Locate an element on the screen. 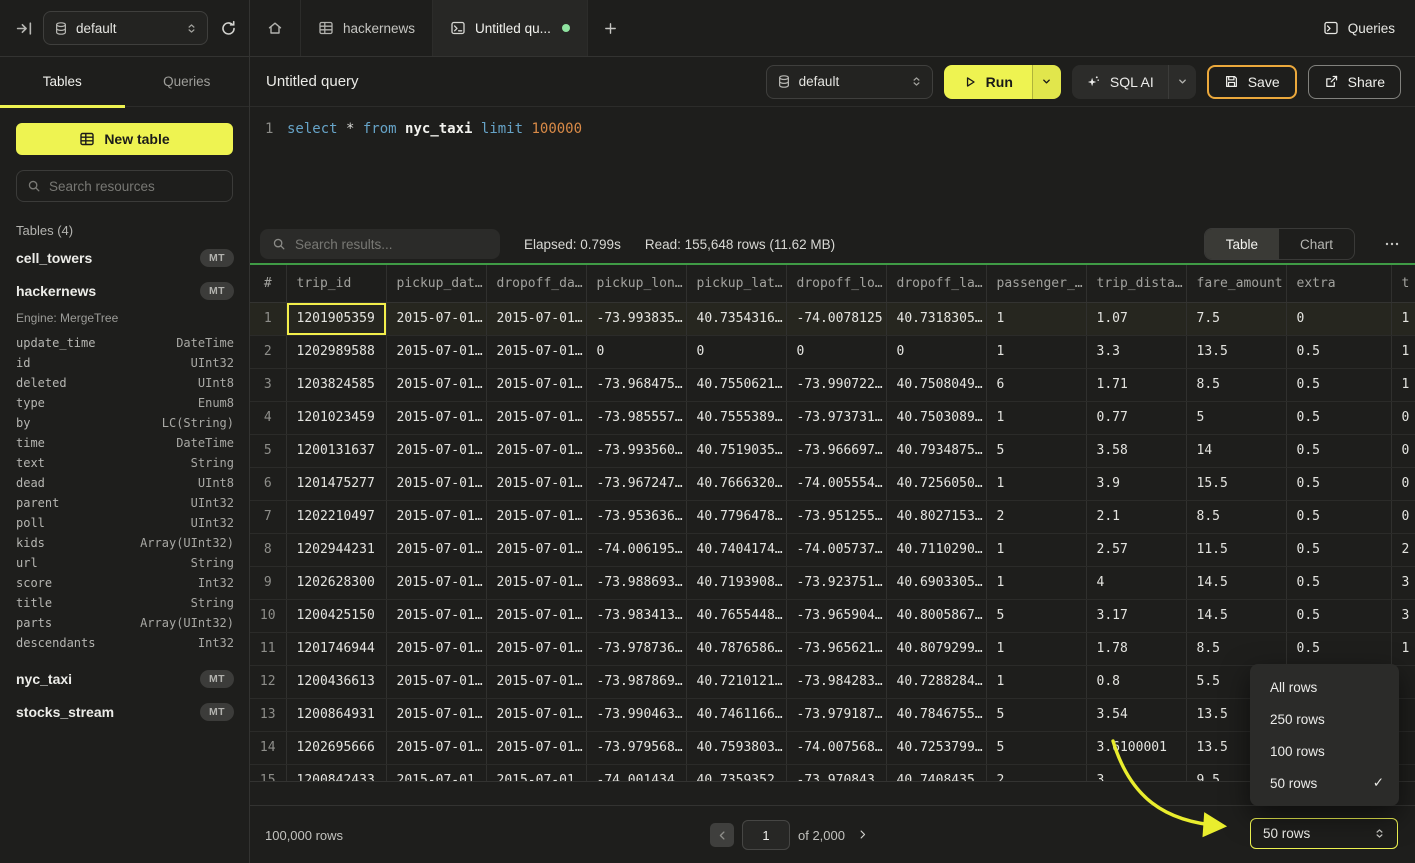 This screenshot has width=1415, height=863. next-page-button is located at coordinates (862, 835).